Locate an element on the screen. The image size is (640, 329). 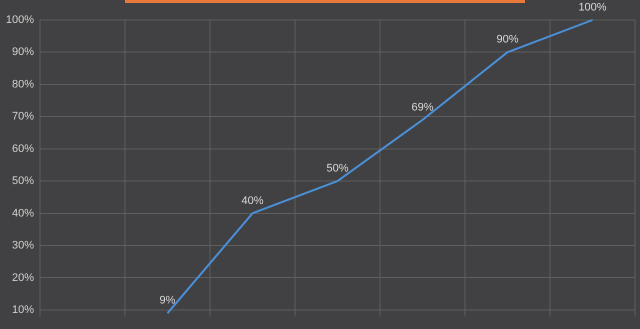
y-tick-label: 50% is located at coordinates (23, 181).